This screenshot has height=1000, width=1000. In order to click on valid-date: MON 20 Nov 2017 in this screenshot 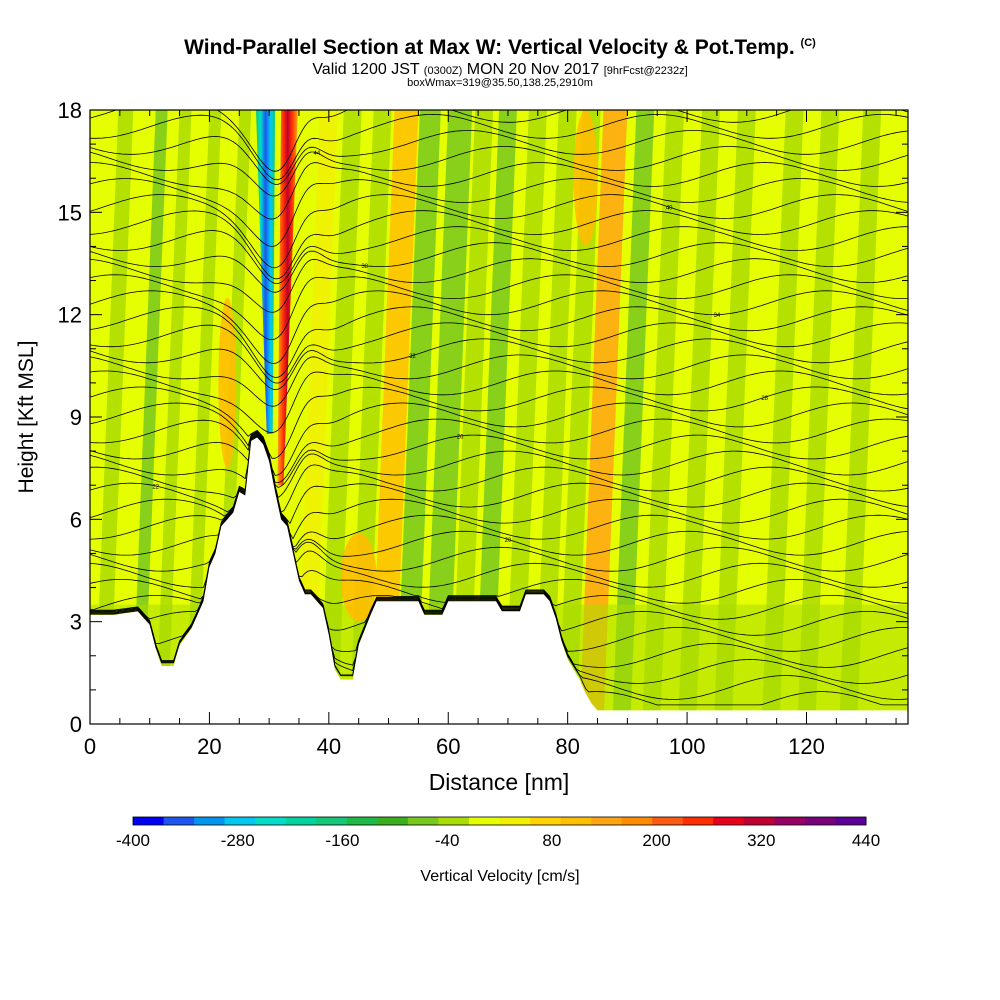, I will do `click(533, 69)`.